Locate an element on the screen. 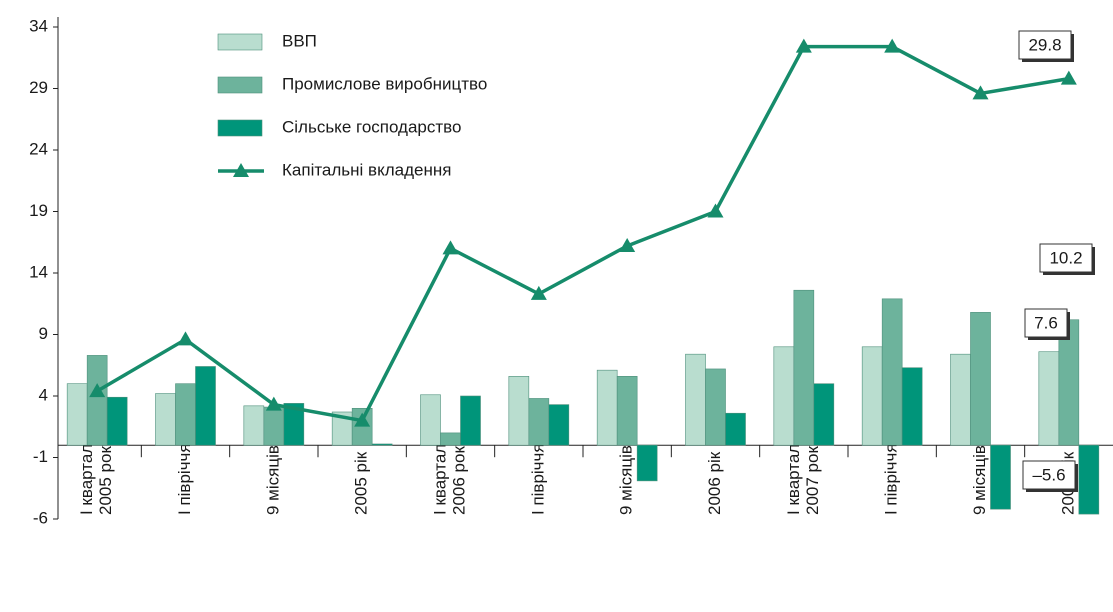 The image size is (1113, 612). legend-label: ВВП is located at coordinates (299, 40).